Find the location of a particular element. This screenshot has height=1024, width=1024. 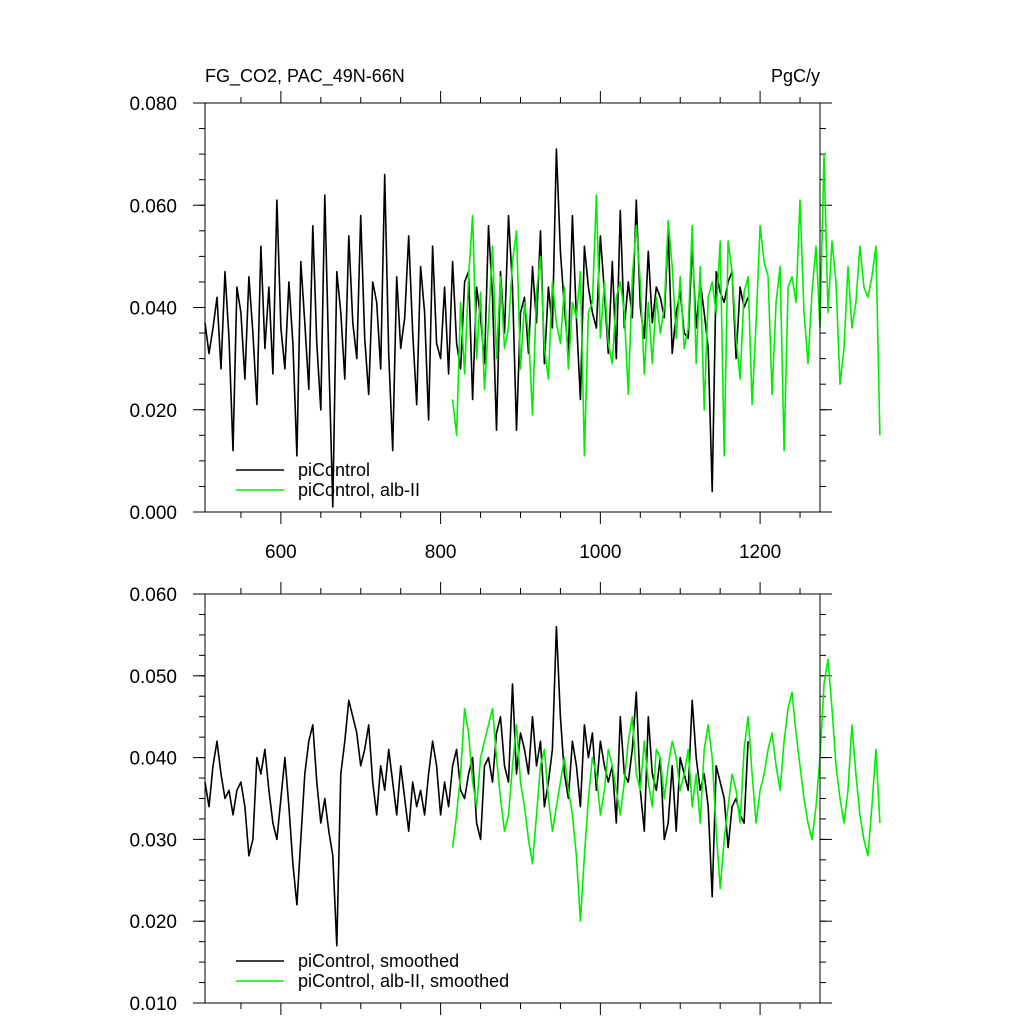

y-tick-label: 0.000 is located at coordinates (153, 513).